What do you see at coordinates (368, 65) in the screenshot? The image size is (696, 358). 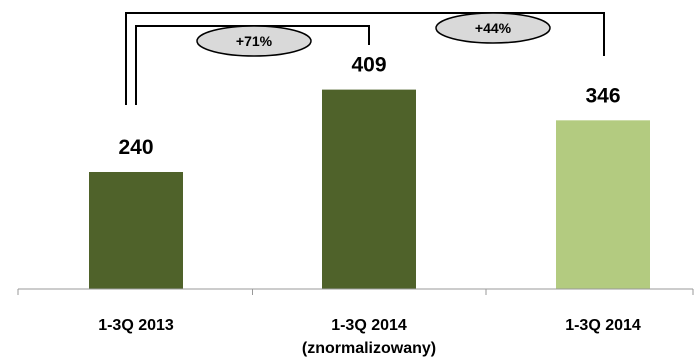 I see `value-label: 409` at bounding box center [368, 65].